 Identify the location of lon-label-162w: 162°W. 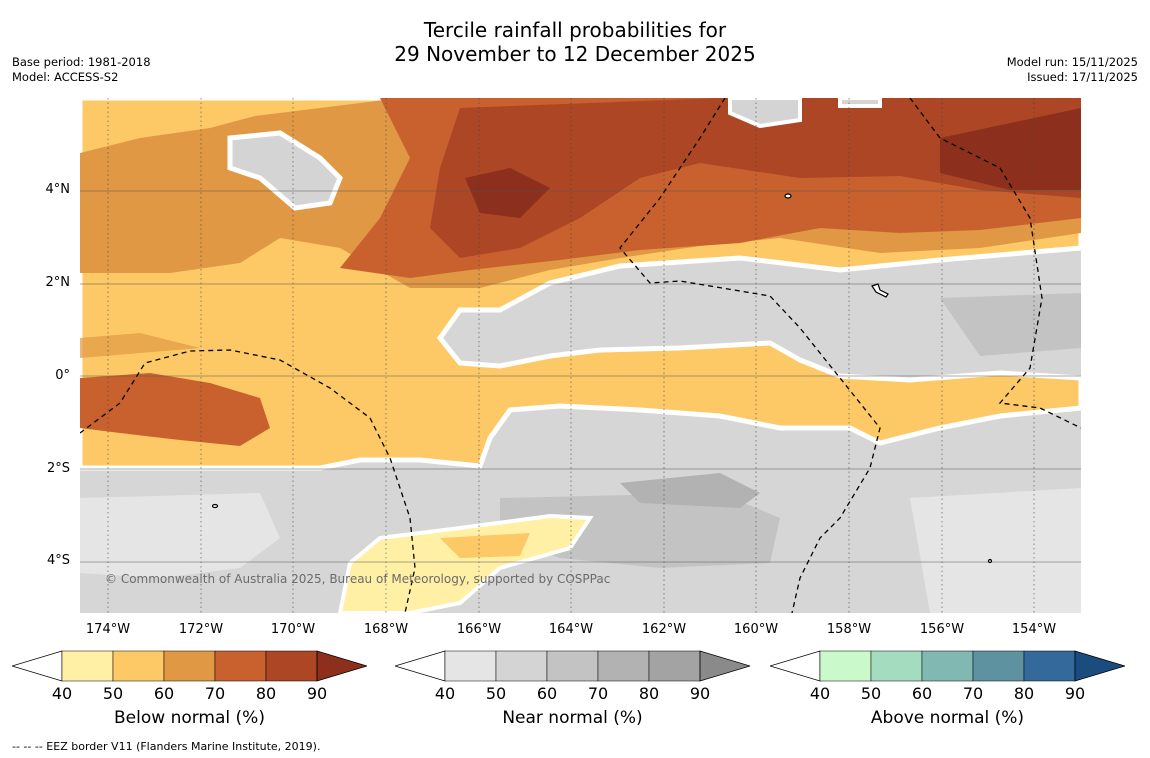
(664, 629).